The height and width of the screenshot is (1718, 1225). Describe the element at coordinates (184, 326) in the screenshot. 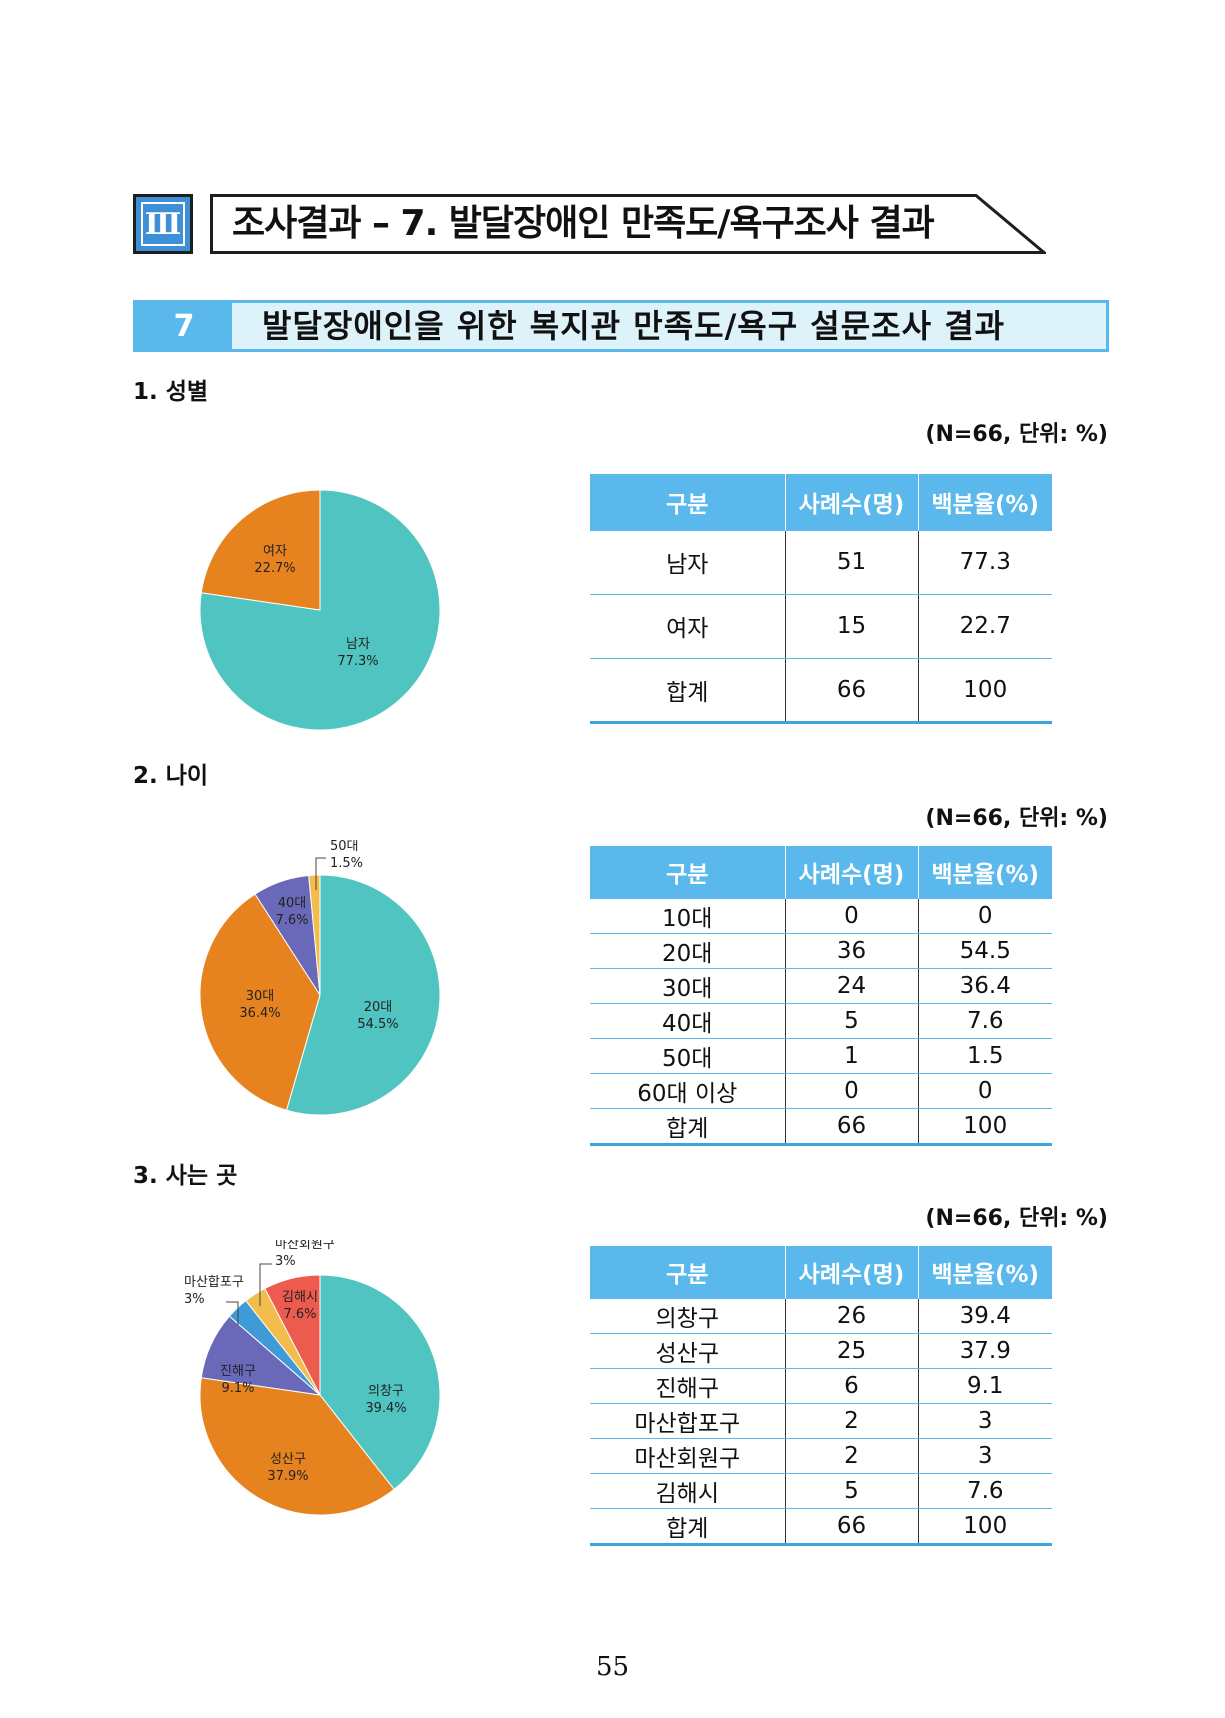

I see `section-number: 7` at that location.